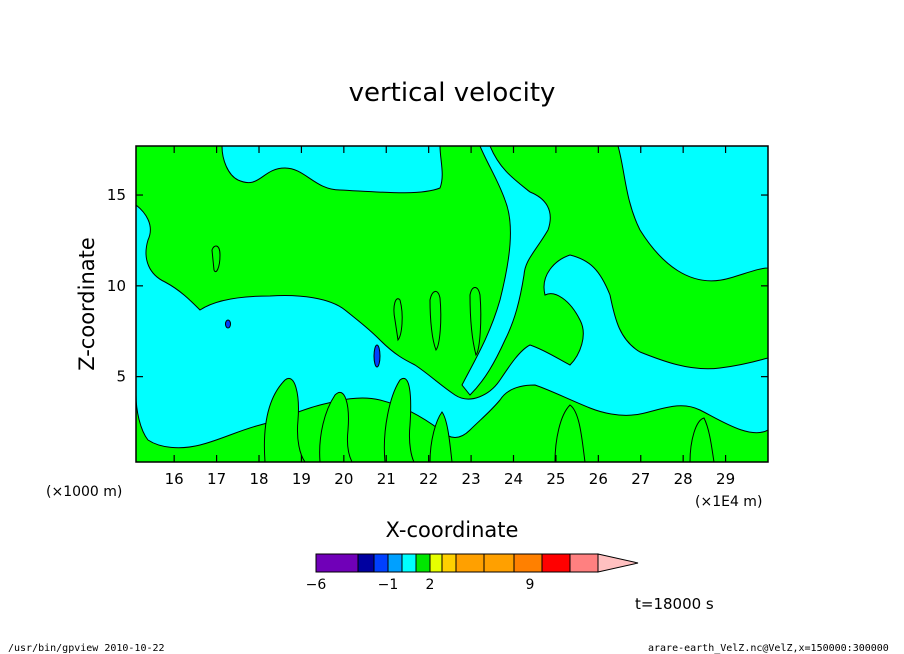 The width and height of the screenshot is (904, 654). What do you see at coordinates (388, 585) in the screenshot?
I see `colorbar-tick-label: −1` at bounding box center [388, 585].